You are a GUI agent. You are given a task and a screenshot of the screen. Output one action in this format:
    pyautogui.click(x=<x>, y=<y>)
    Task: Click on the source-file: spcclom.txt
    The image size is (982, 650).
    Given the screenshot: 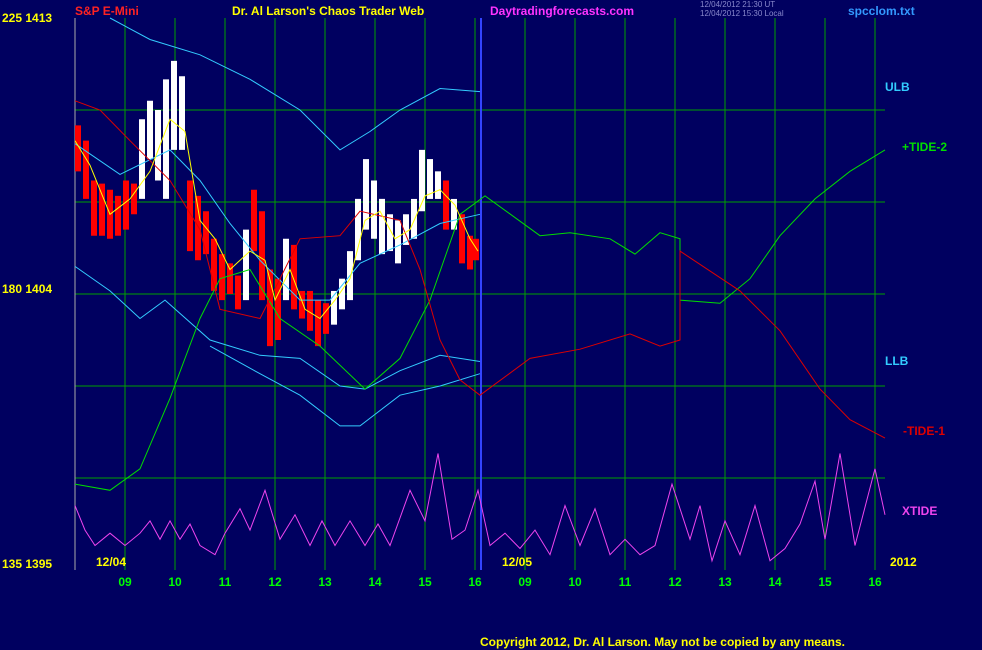 What is the action you would take?
    pyautogui.click(x=881, y=11)
    